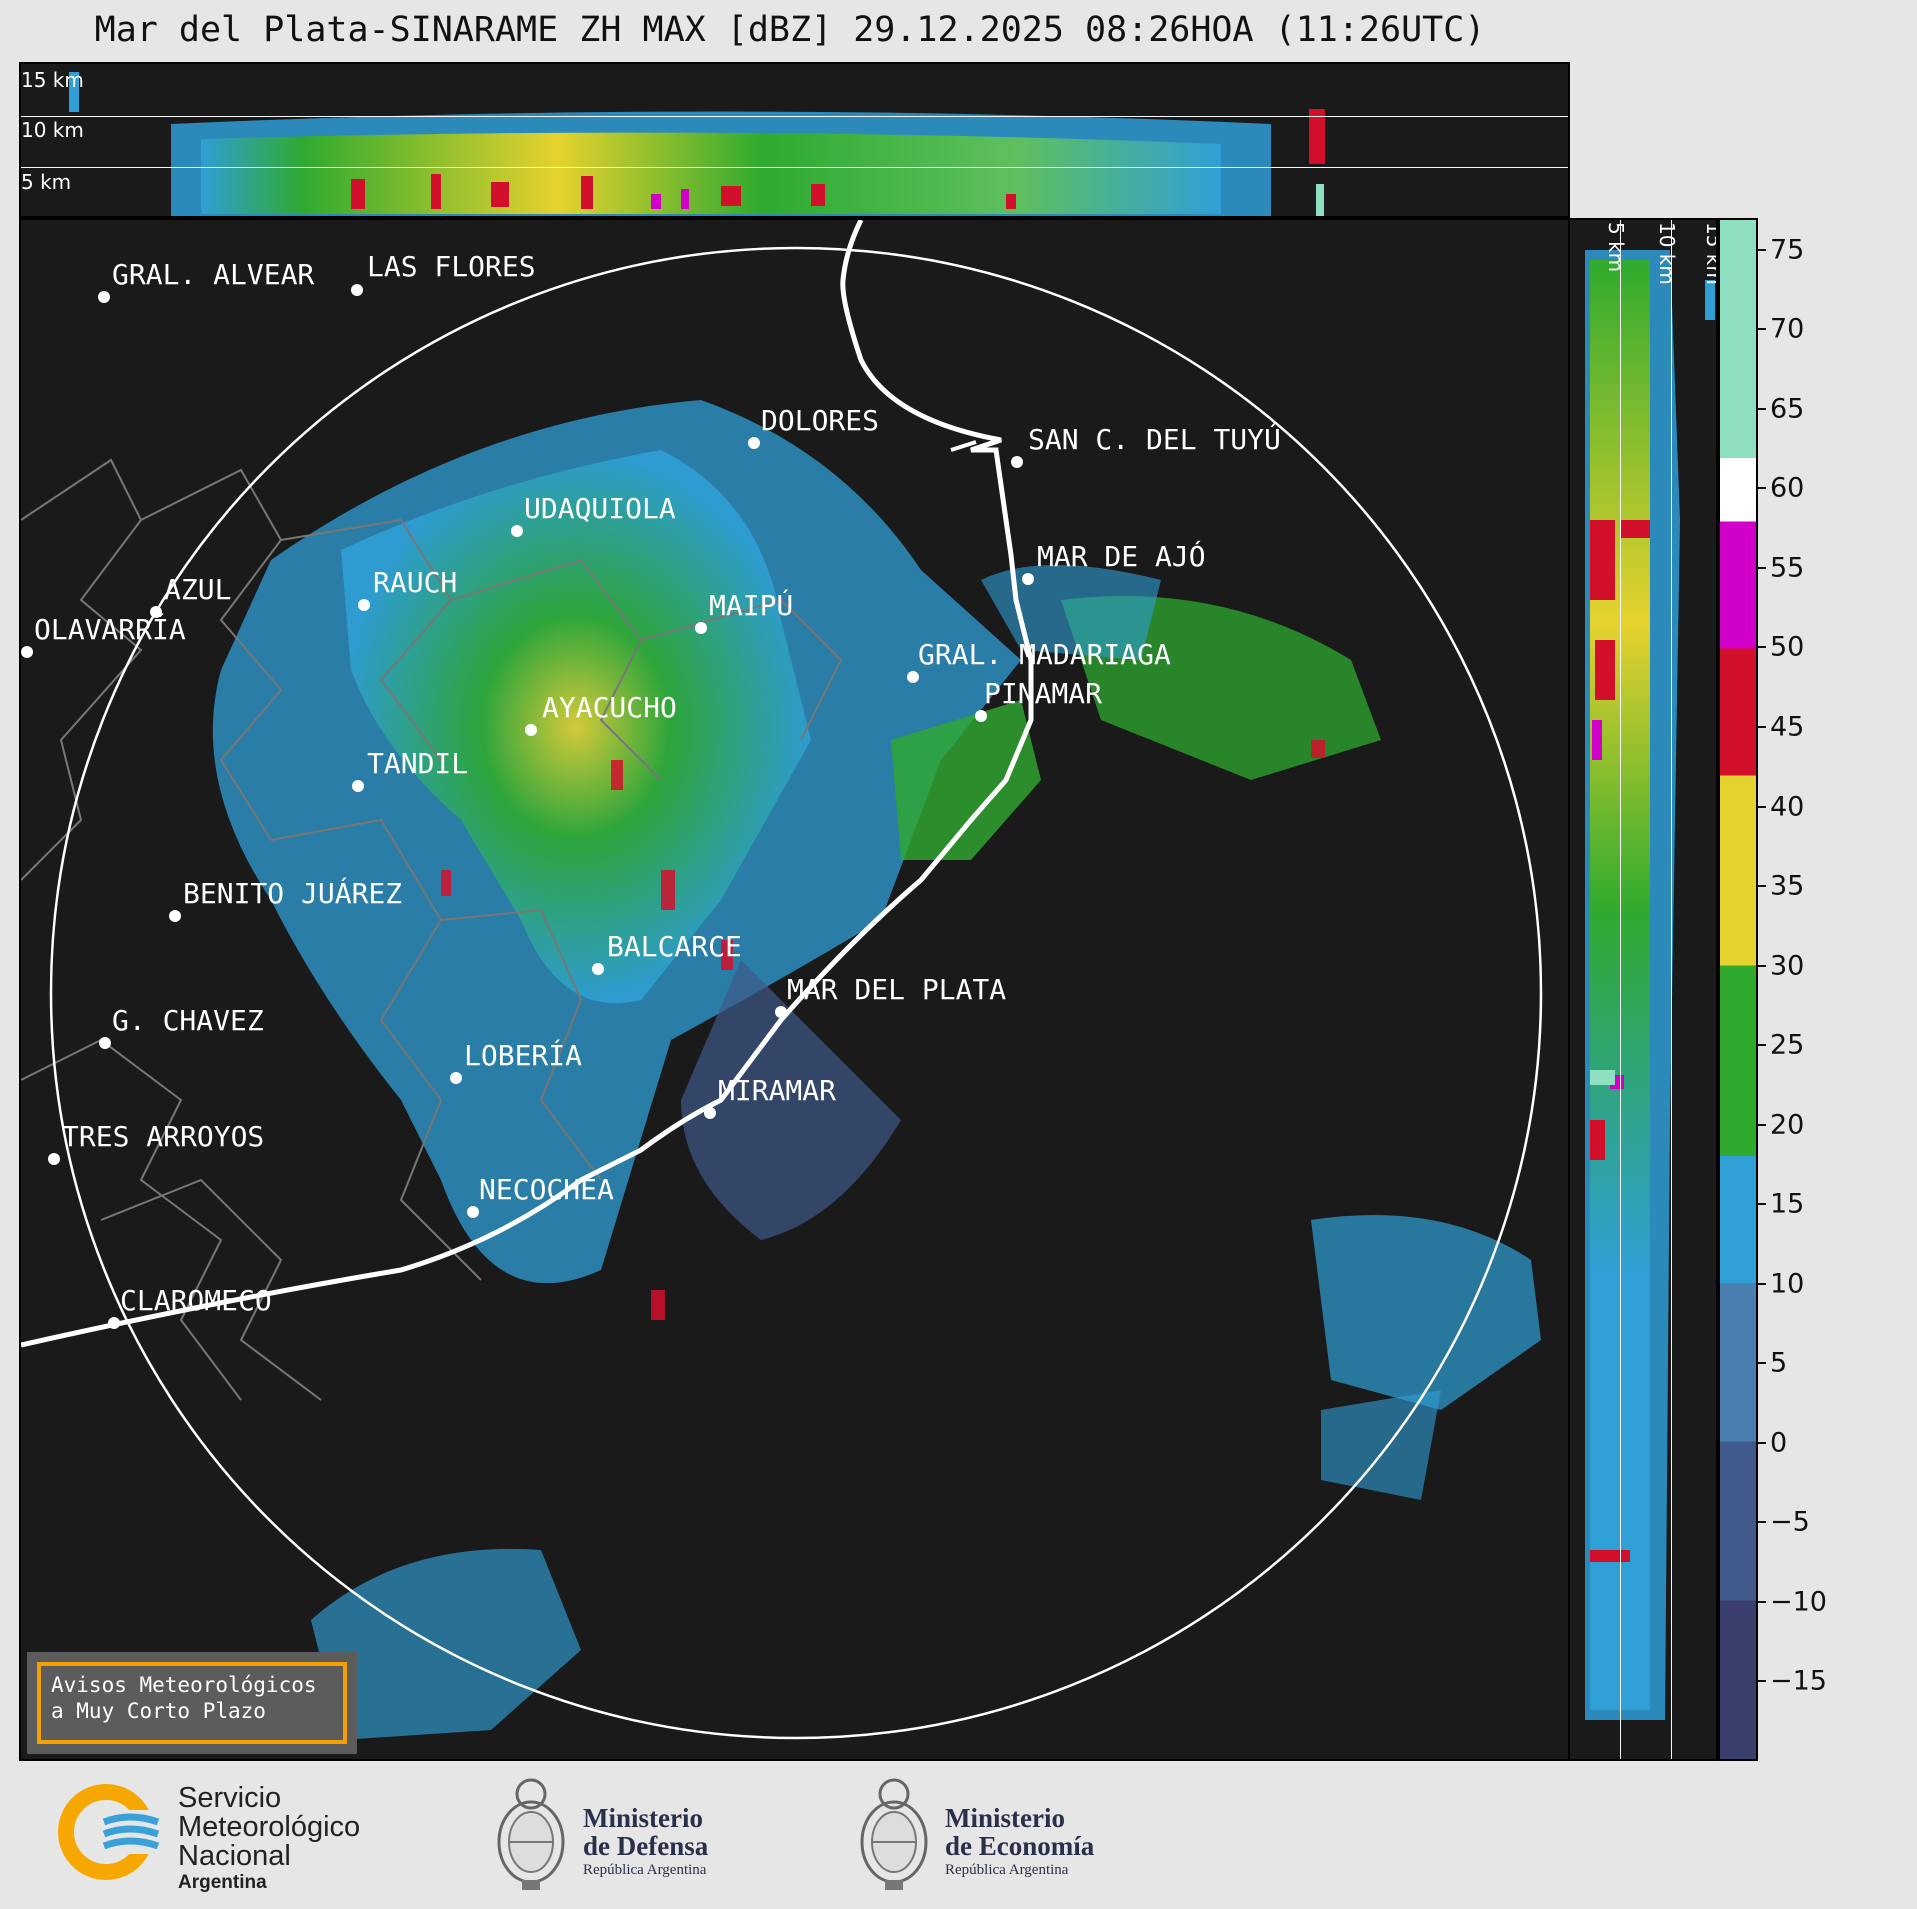 This screenshot has height=1909, width=1917. What do you see at coordinates (1154, 439) in the screenshot?
I see `place-label-san-c-del-tuyu: SAN C. DEL TUYÚ` at bounding box center [1154, 439].